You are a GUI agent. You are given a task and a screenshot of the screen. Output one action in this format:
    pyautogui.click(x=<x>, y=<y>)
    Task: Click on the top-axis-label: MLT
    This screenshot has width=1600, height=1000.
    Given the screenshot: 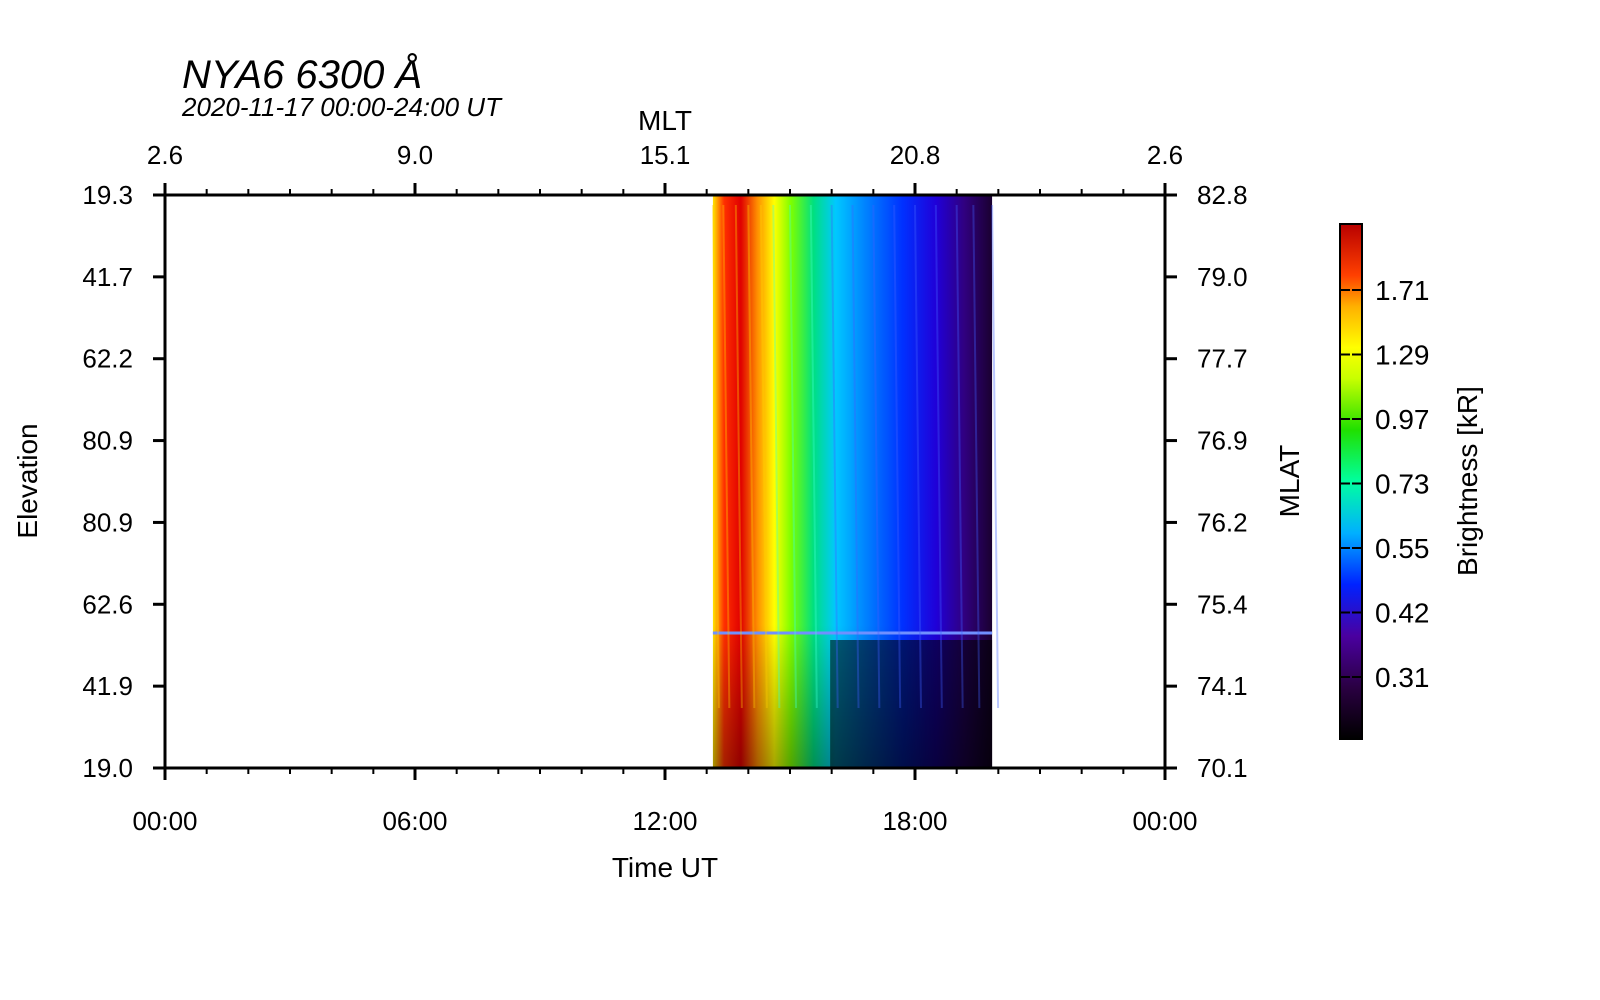 What is the action you would take?
    pyautogui.click(x=665, y=120)
    